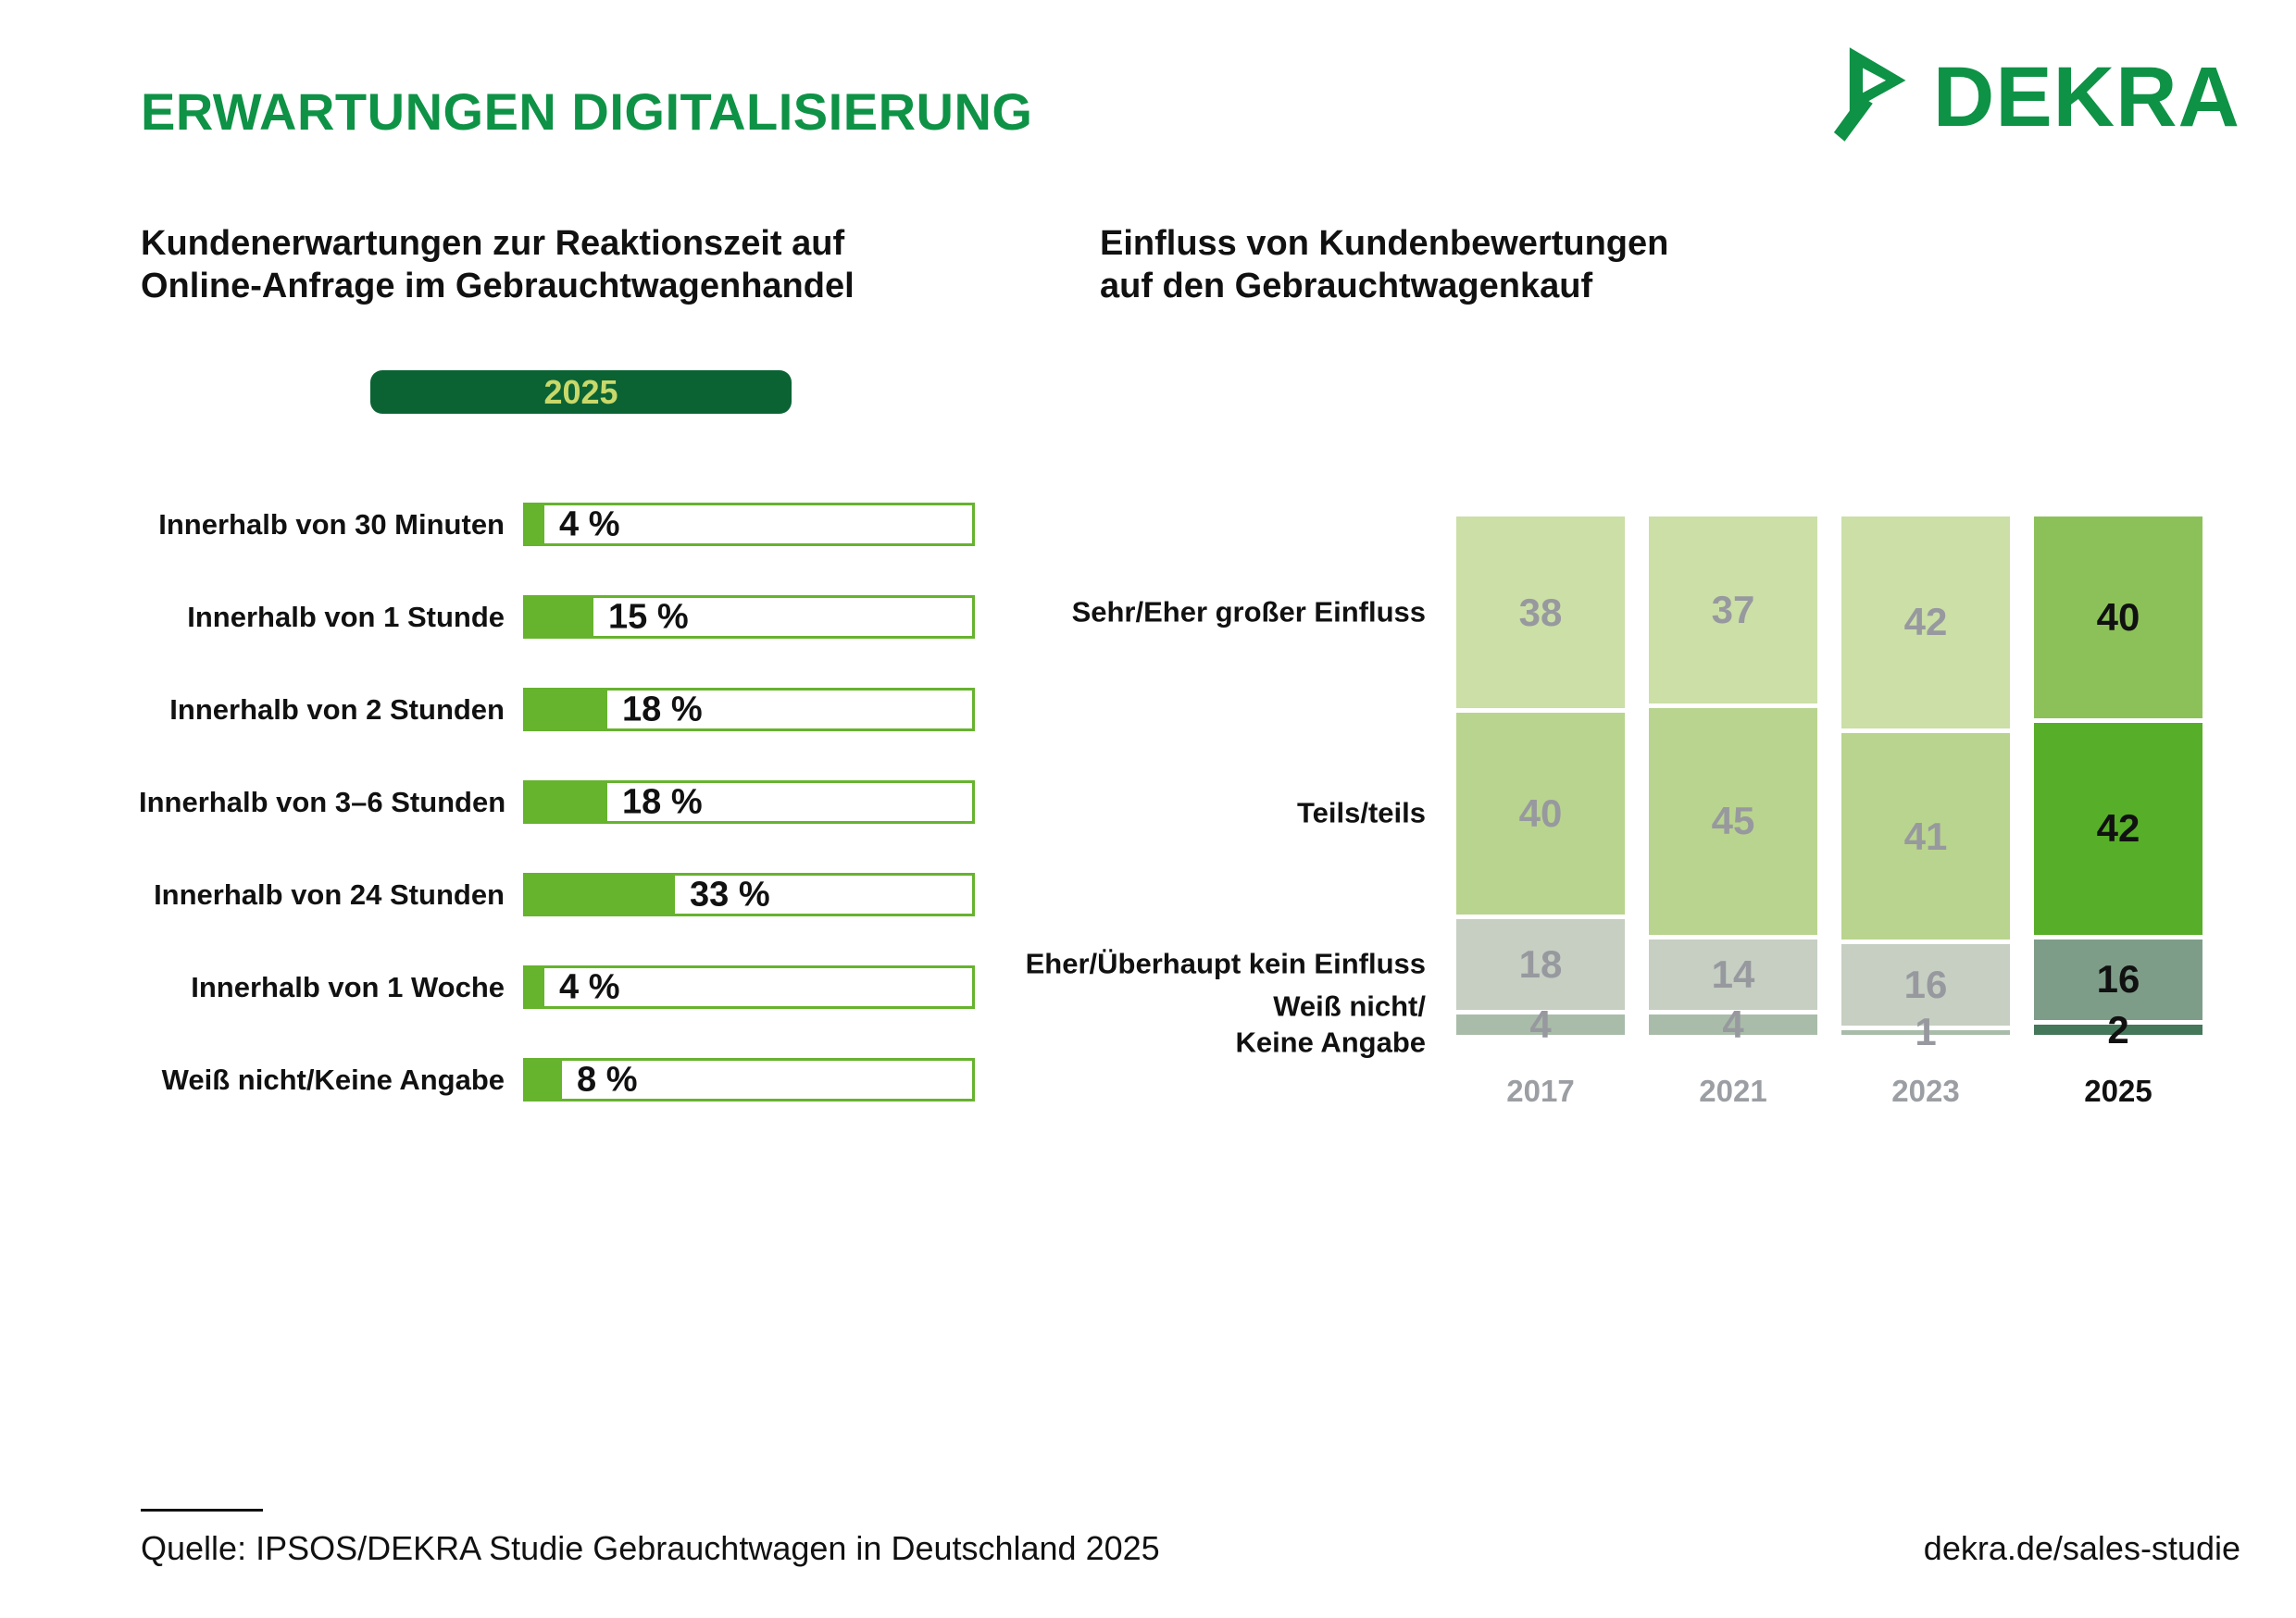 The image size is (2296, 1618). What do you see at coordinates (749, 1079) in the screenshot?
I see `bar-track: 8 %` at bounding box center [749, 1079].